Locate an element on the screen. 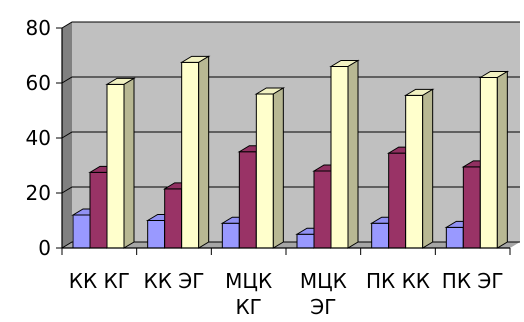 The width and height of the screenshot is (524, 322). y-tick-labels: 0 20 40 60 80 is located at coordinates (38, 138).